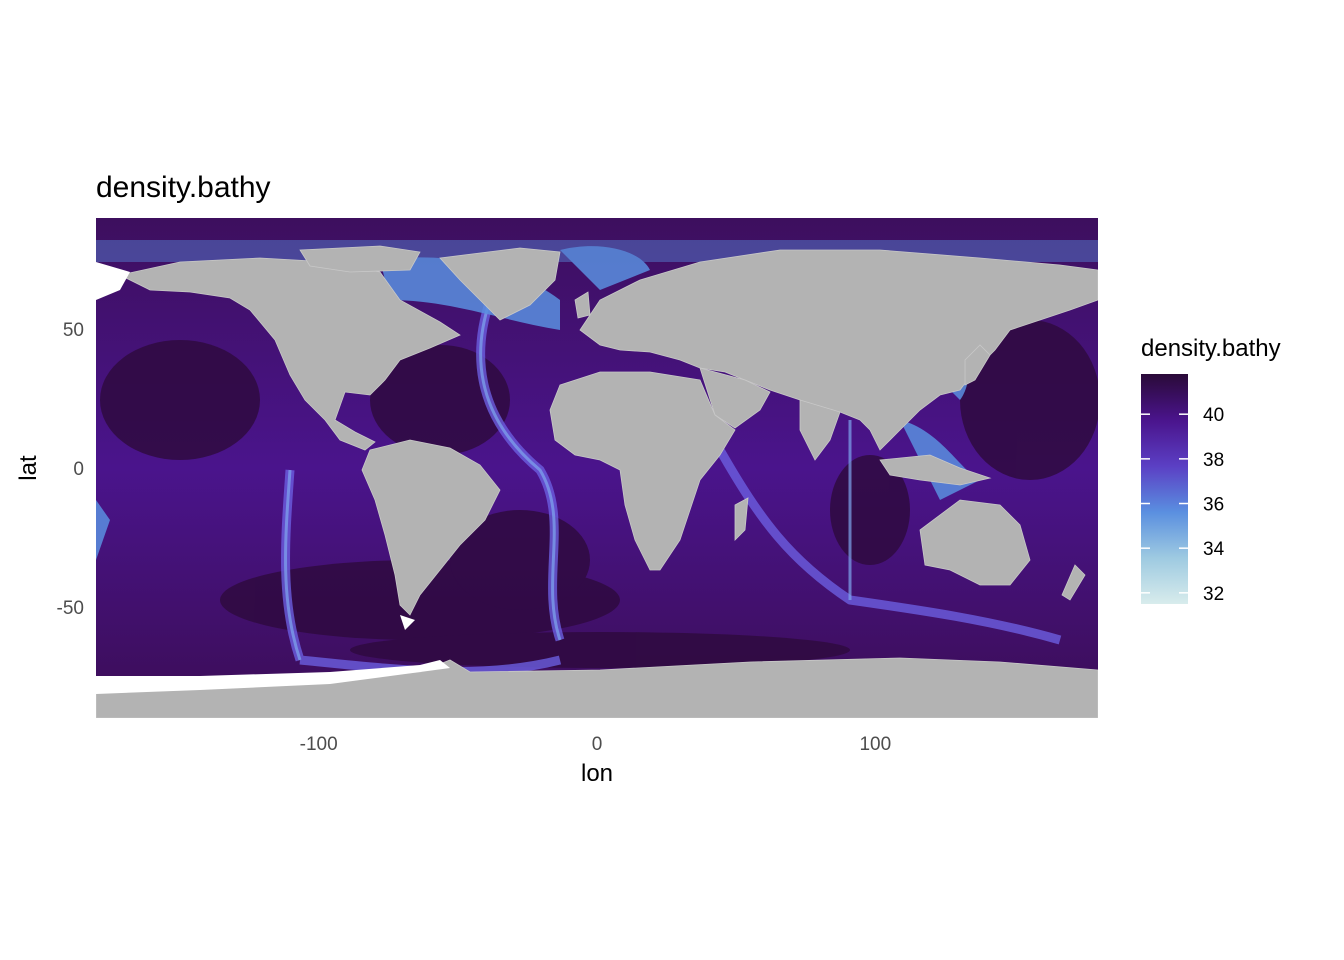  Describe the element at coordinates (1164, 489) in the screenshot. I see `legend-colorbar` at that location.